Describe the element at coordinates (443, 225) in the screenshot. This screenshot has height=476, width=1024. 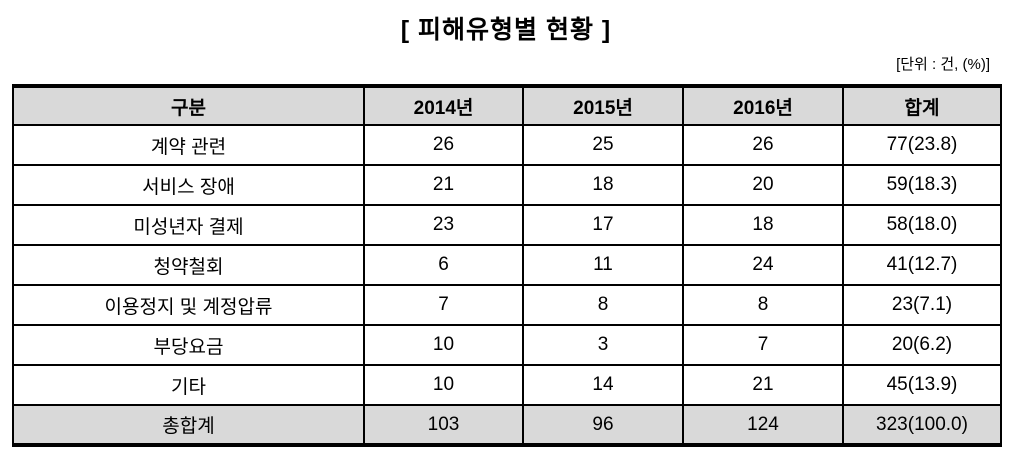
I see `value-cell: 23` at that location.